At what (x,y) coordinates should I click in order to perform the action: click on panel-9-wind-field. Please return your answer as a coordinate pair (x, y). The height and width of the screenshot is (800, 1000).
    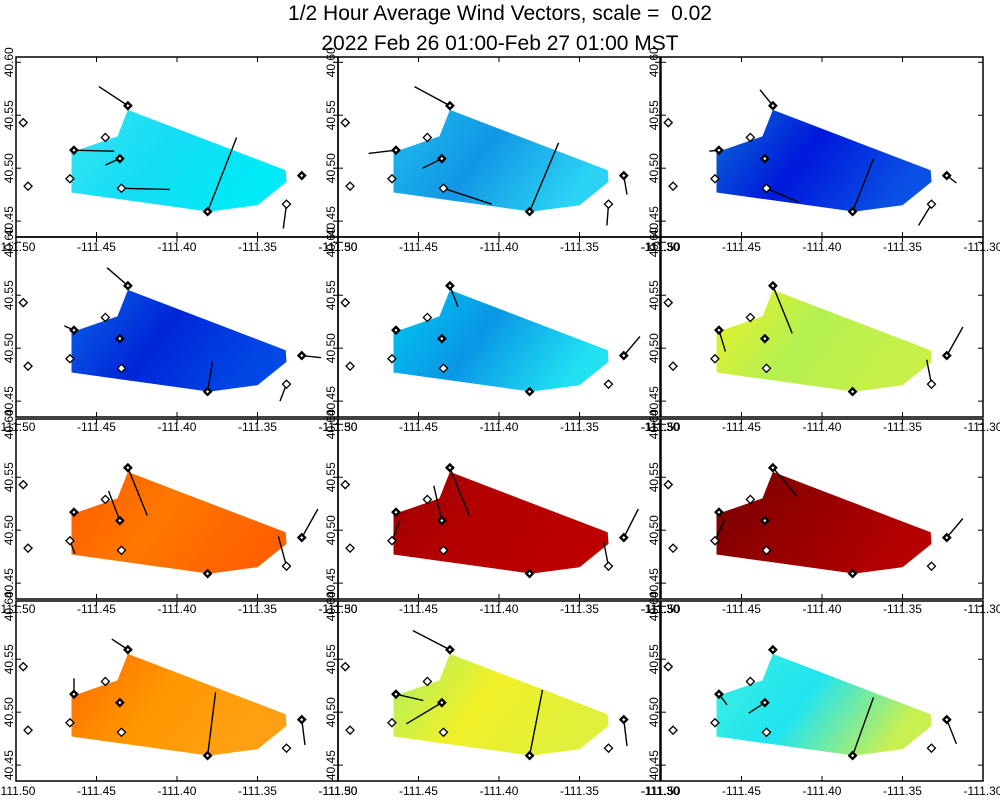
    Looking at the image, I should click on (824, 522).